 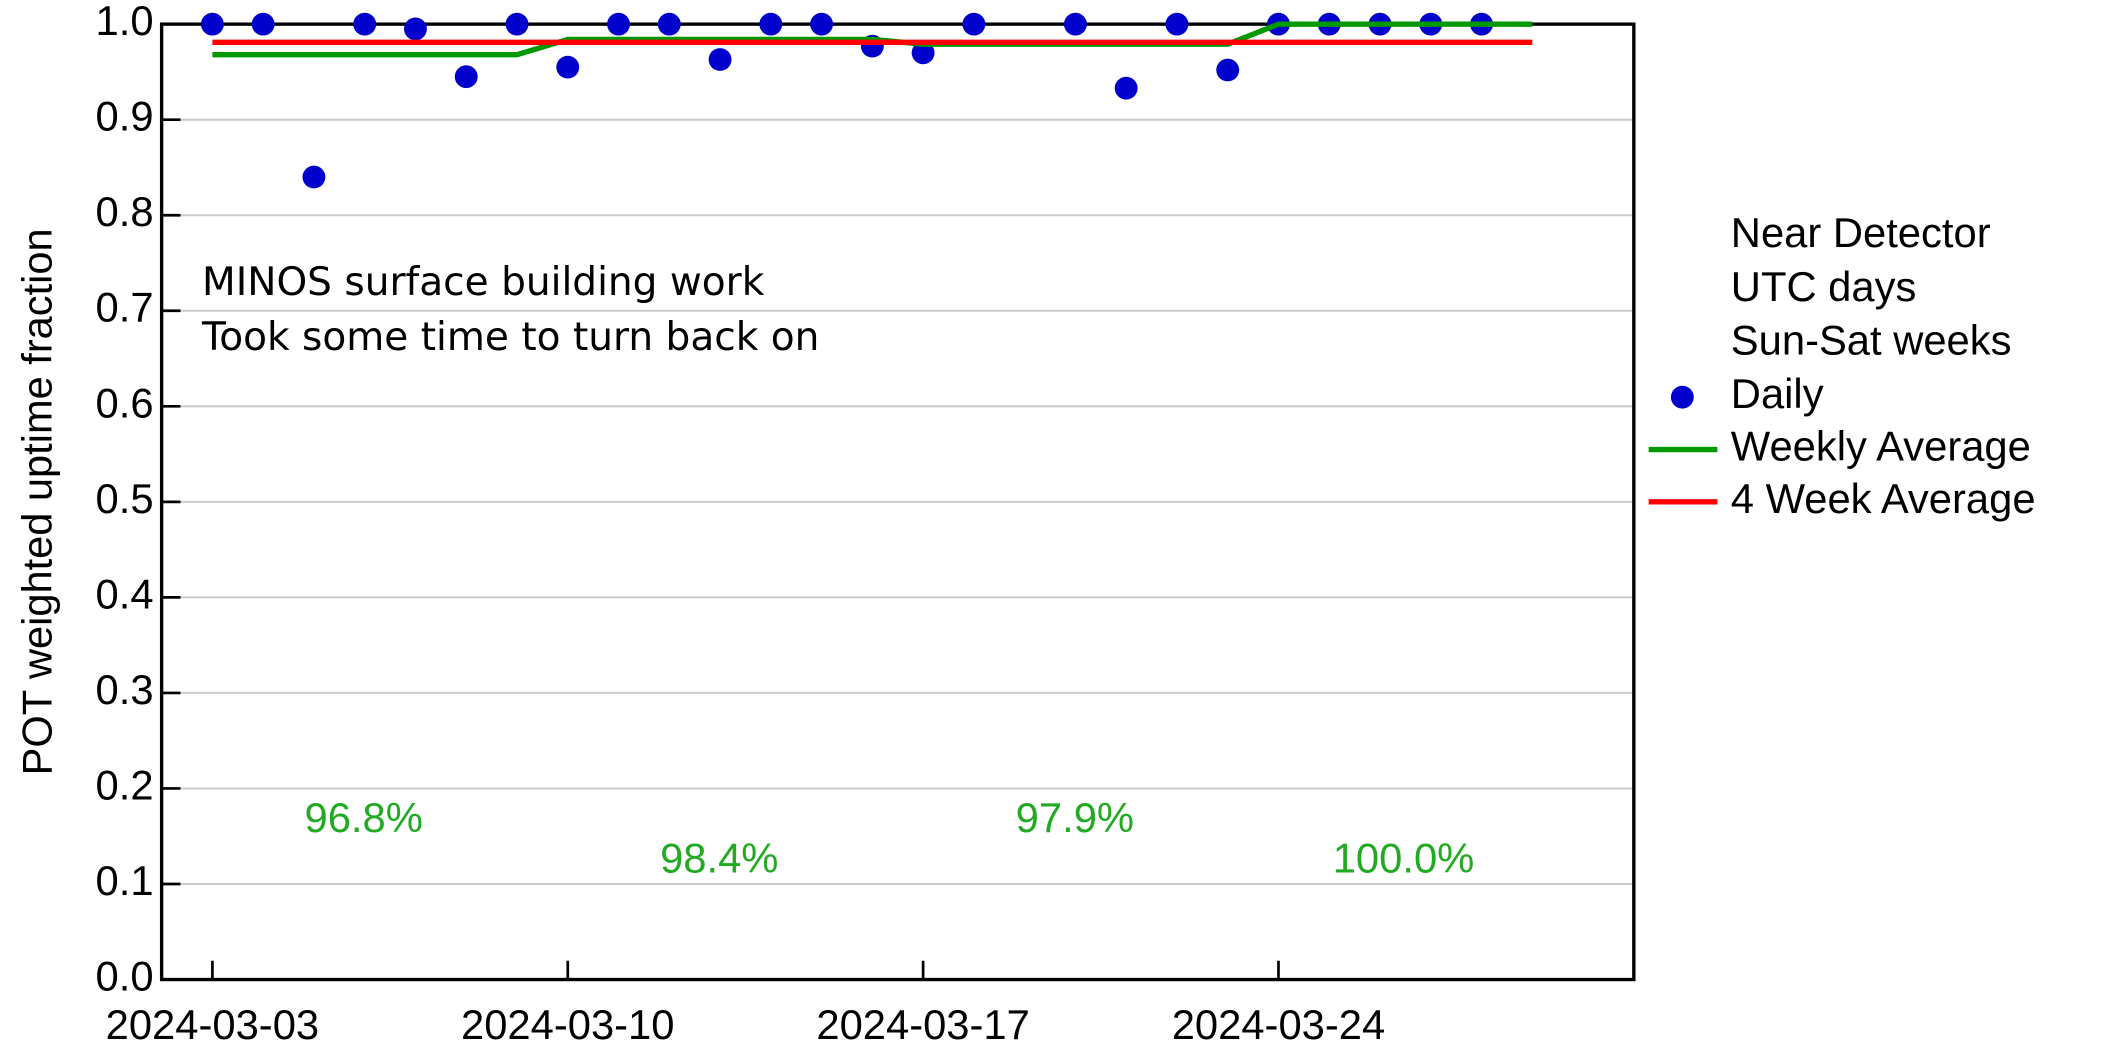 What do you see at coordinates (1682, 397) in the screenshot?
I see `legend-marker` at bounding box center [1682, 397].